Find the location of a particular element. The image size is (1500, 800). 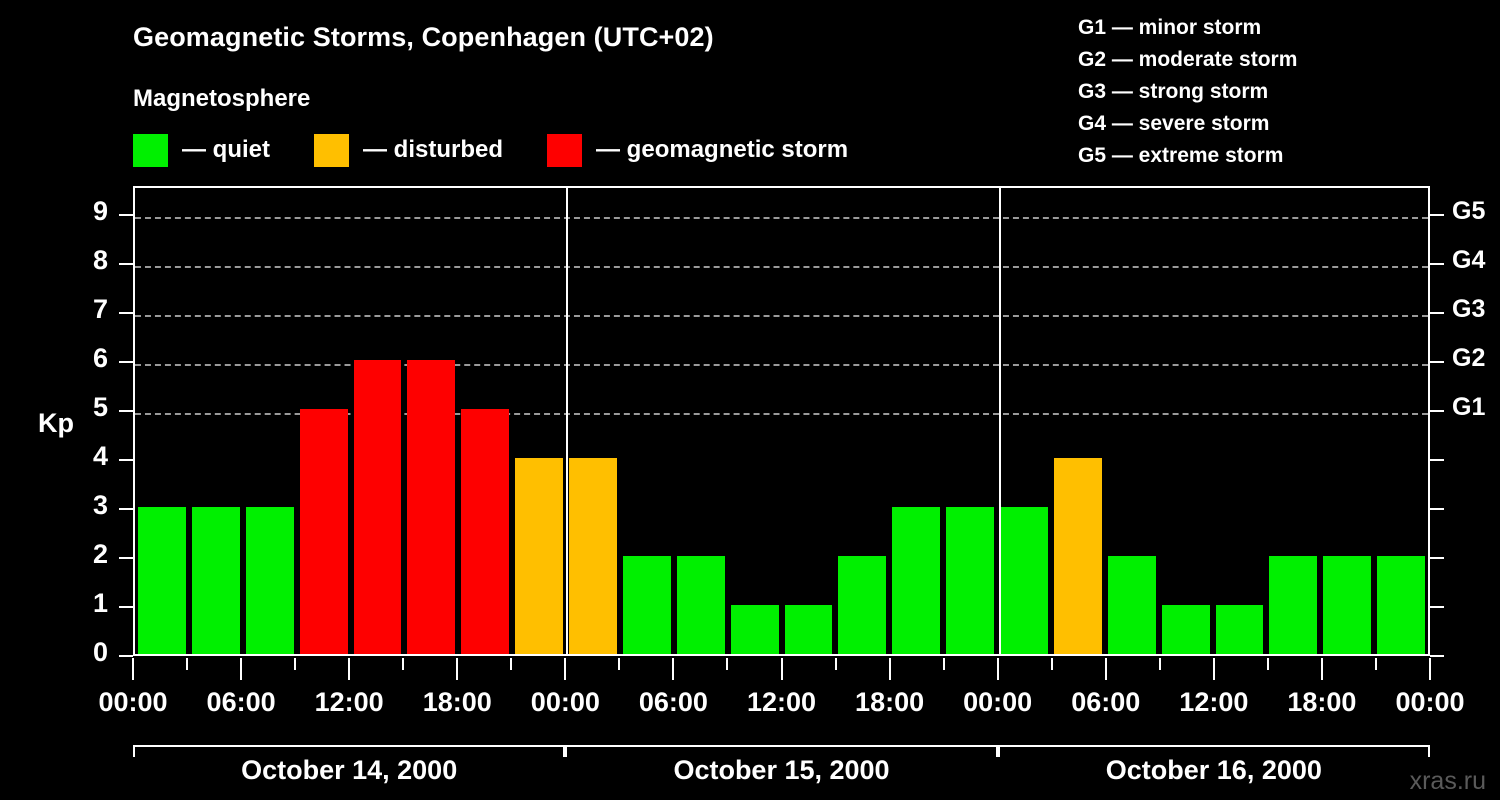

y-tick-label-5: 5 is located at coordinates (100, 407).